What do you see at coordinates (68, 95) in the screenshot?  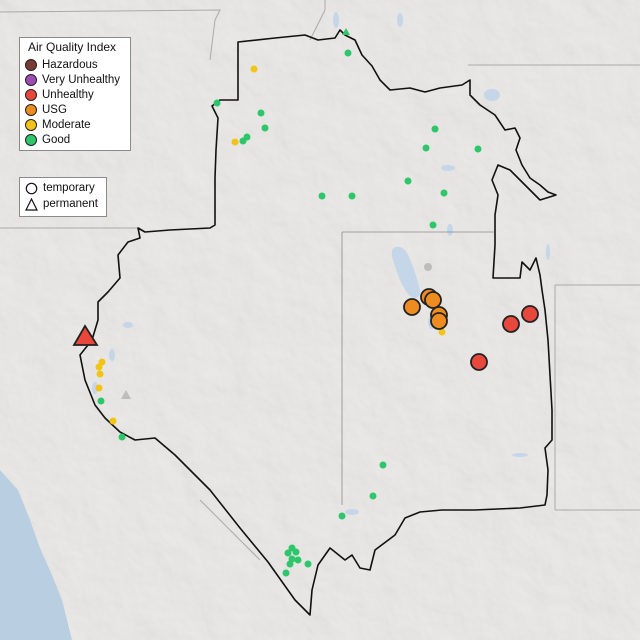 I see `legend-label: Unhealthy` at bounding box center [68, 95].